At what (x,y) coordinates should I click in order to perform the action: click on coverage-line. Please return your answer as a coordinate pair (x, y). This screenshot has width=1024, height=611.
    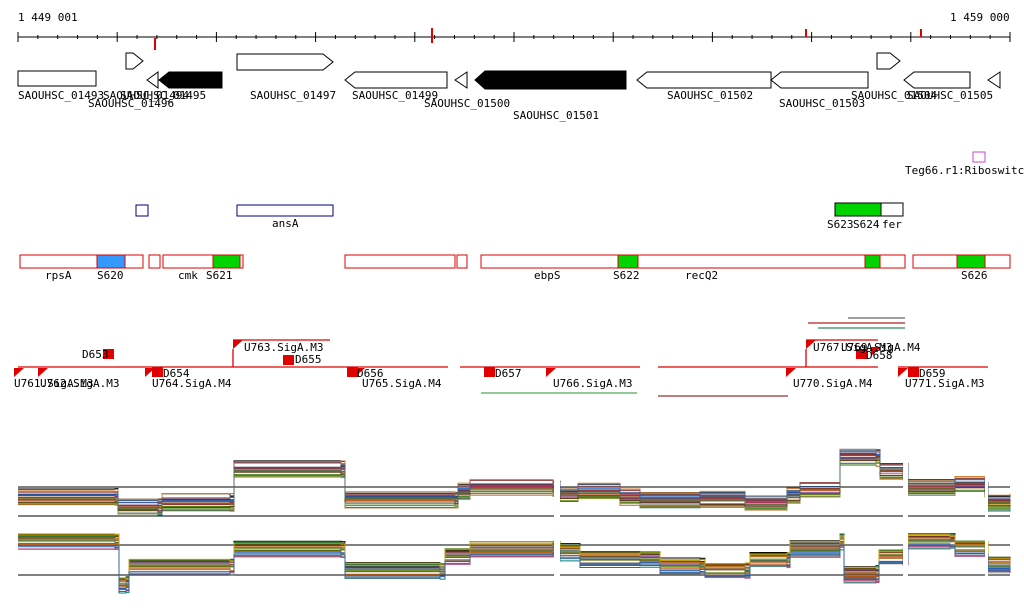
    Looking at the image, I should click on (514, 474).